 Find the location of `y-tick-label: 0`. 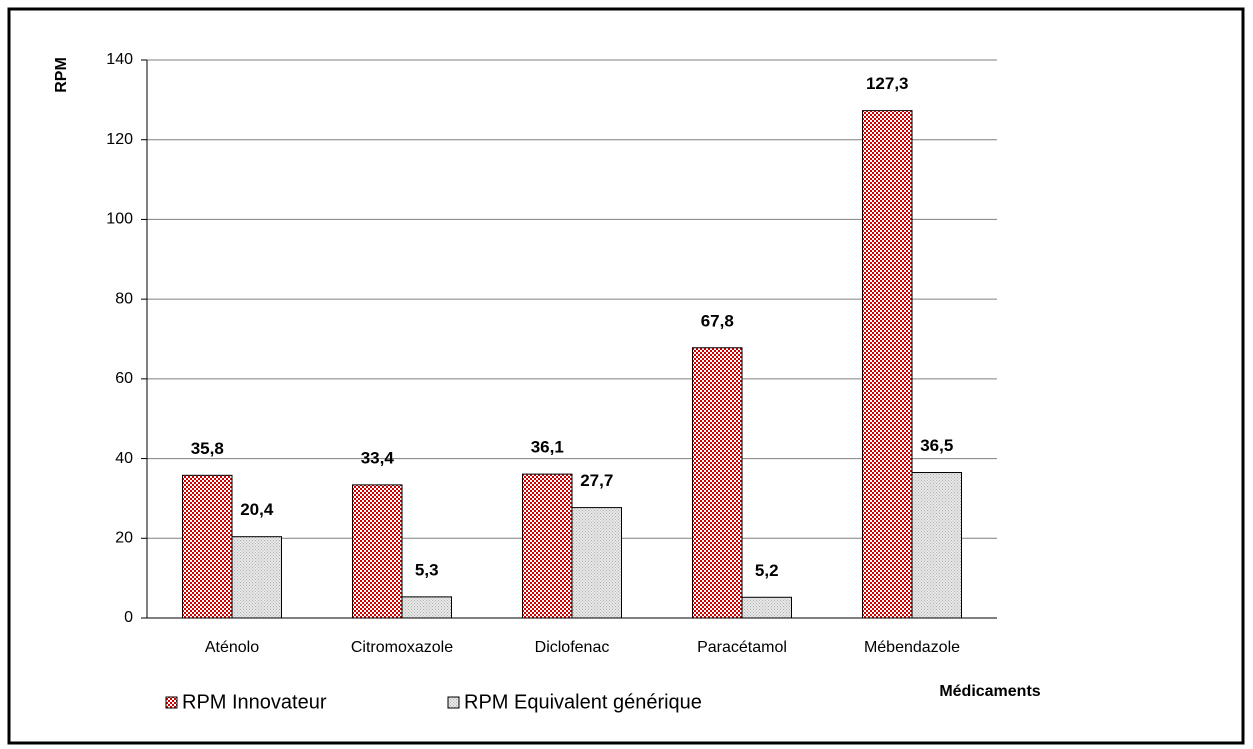

y-tick-label: 0 is located at coordinates (128, 617).